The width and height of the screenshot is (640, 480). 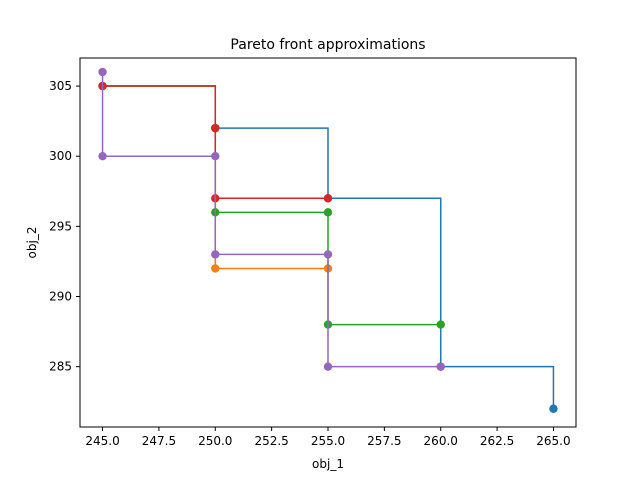 I want to click on x-tick-label: 252.5, so click(x=271, y=441).